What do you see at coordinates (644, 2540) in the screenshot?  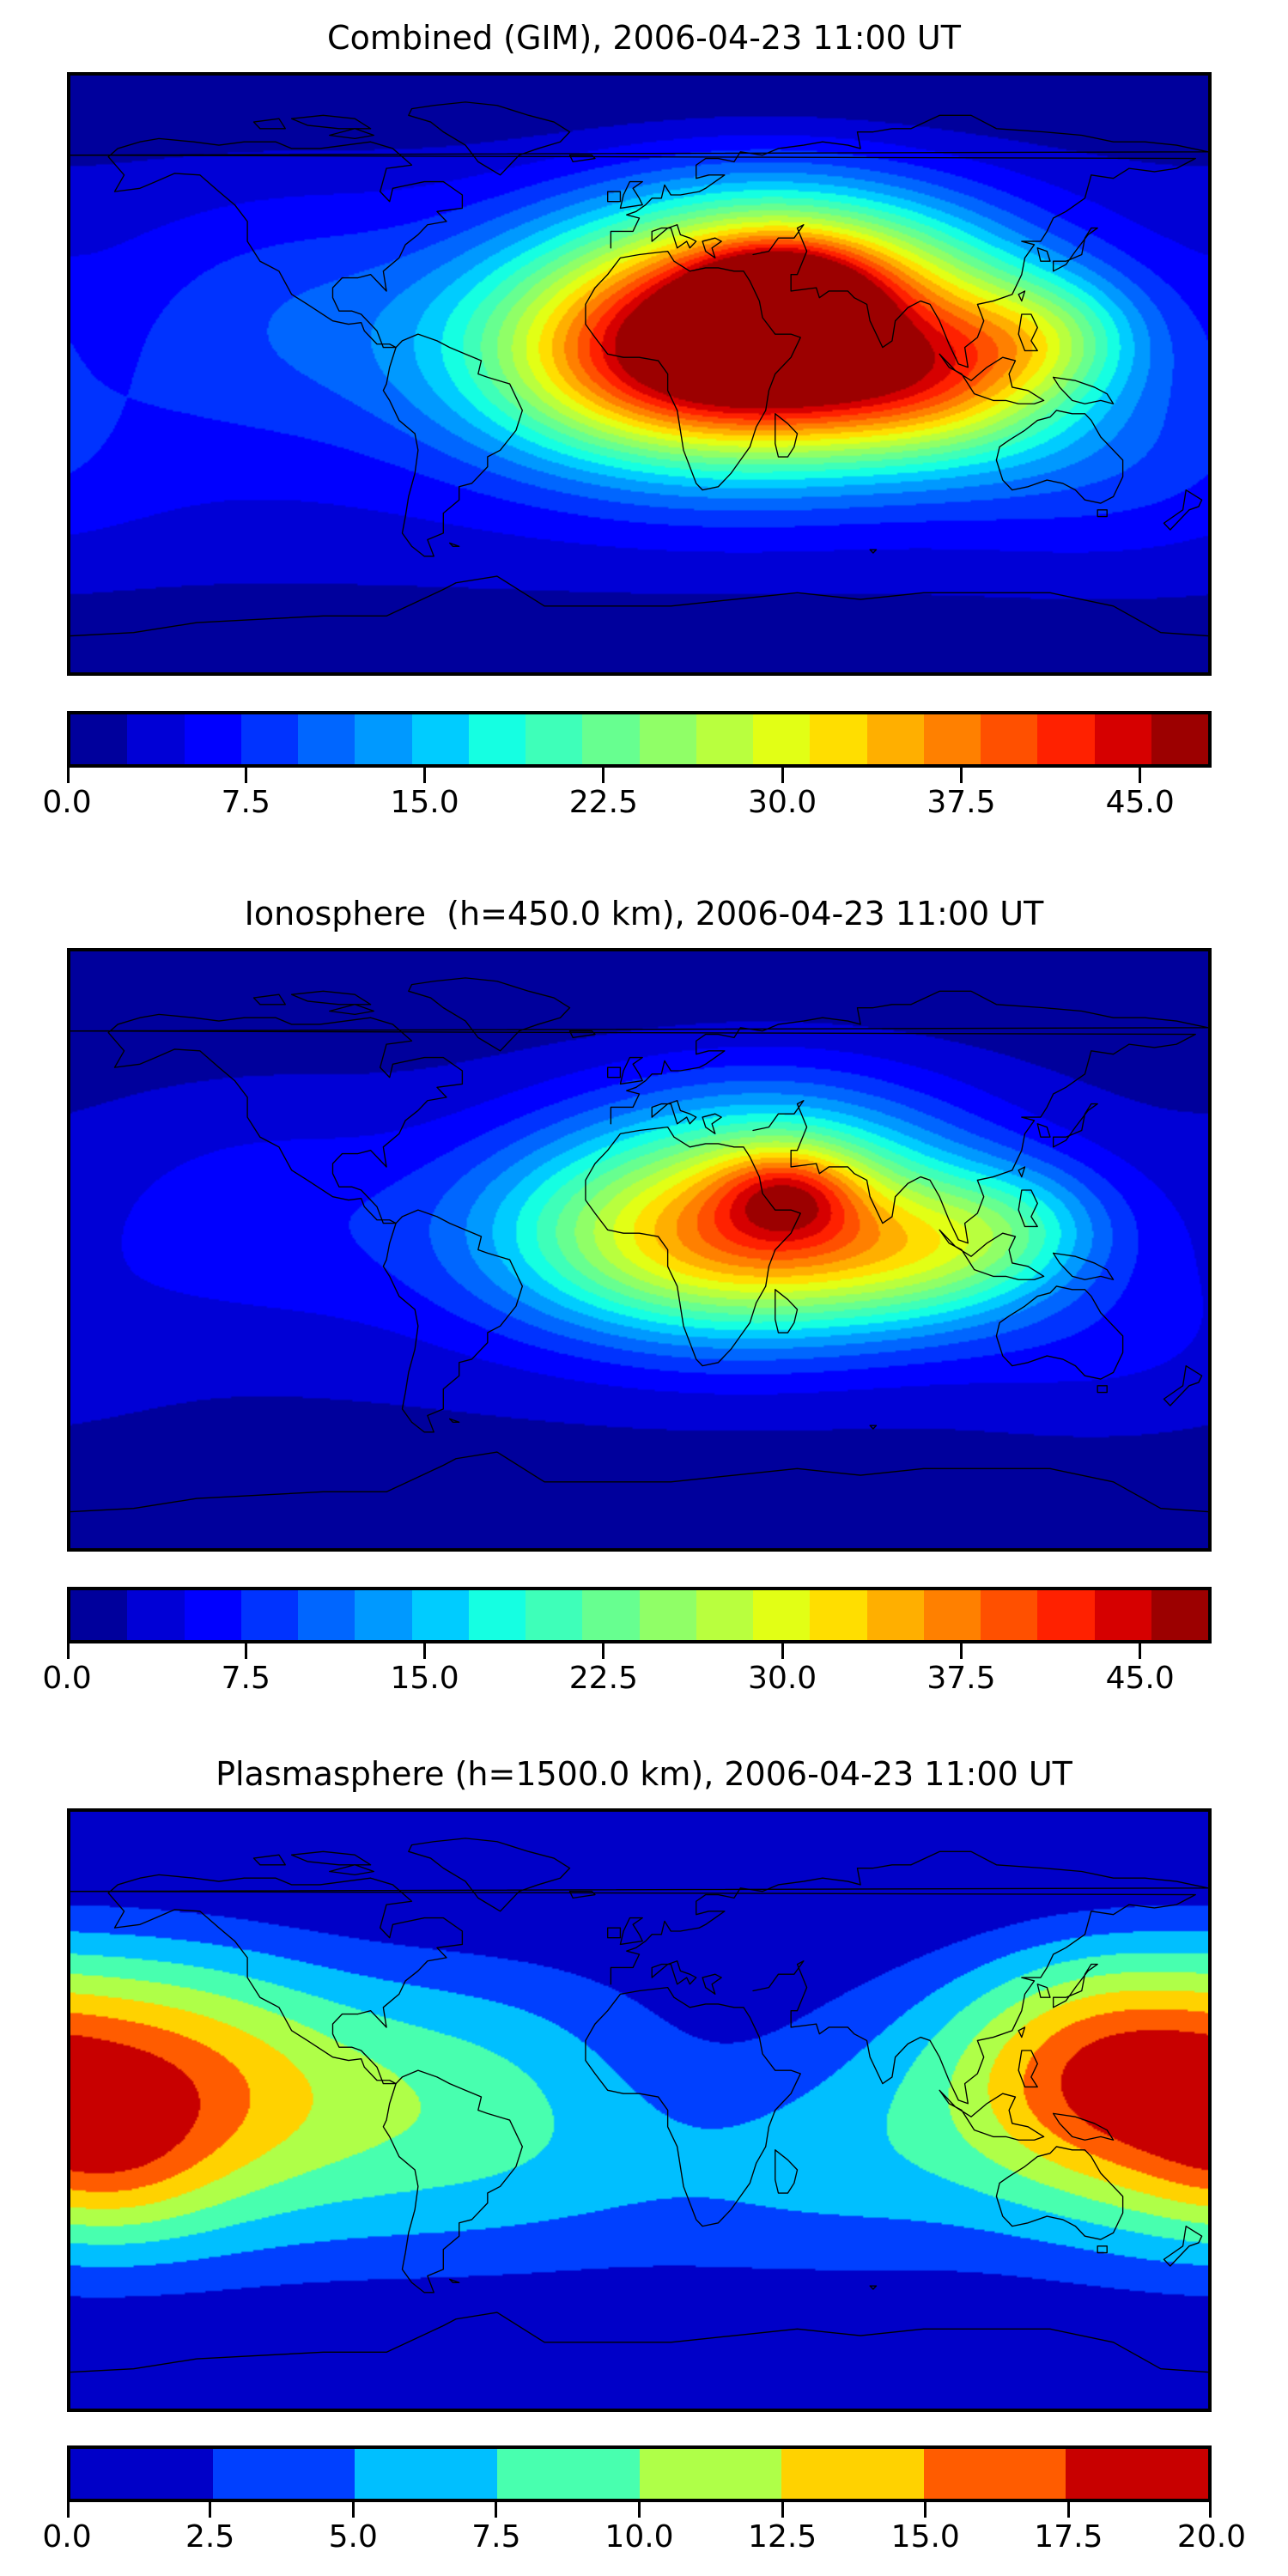 I see `colorbar-labels-plasmasphere: 0.0 2.5 5.0 7.5 10.0 12.5 15.0 17.5 20.0` at bounding box center [644, 2540].